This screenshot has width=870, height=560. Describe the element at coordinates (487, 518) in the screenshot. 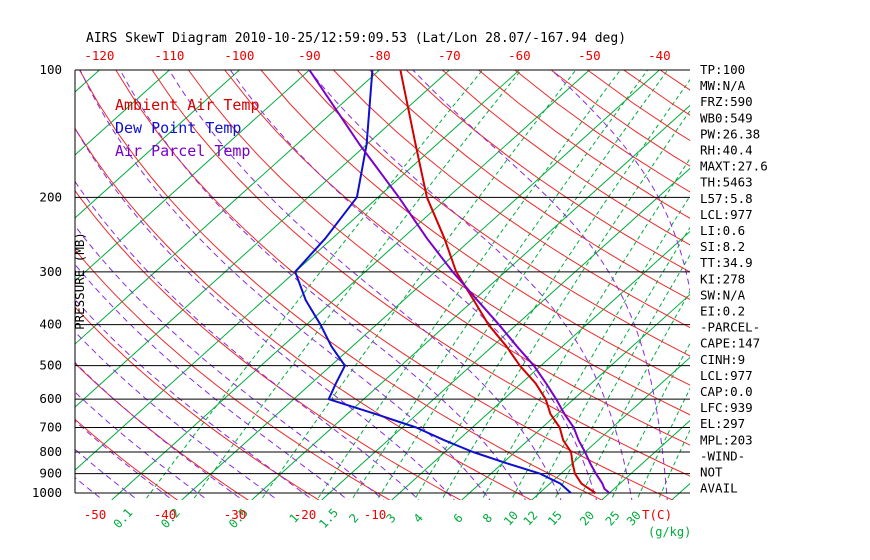

I see `mixing-ratio-label: 8` at that location.